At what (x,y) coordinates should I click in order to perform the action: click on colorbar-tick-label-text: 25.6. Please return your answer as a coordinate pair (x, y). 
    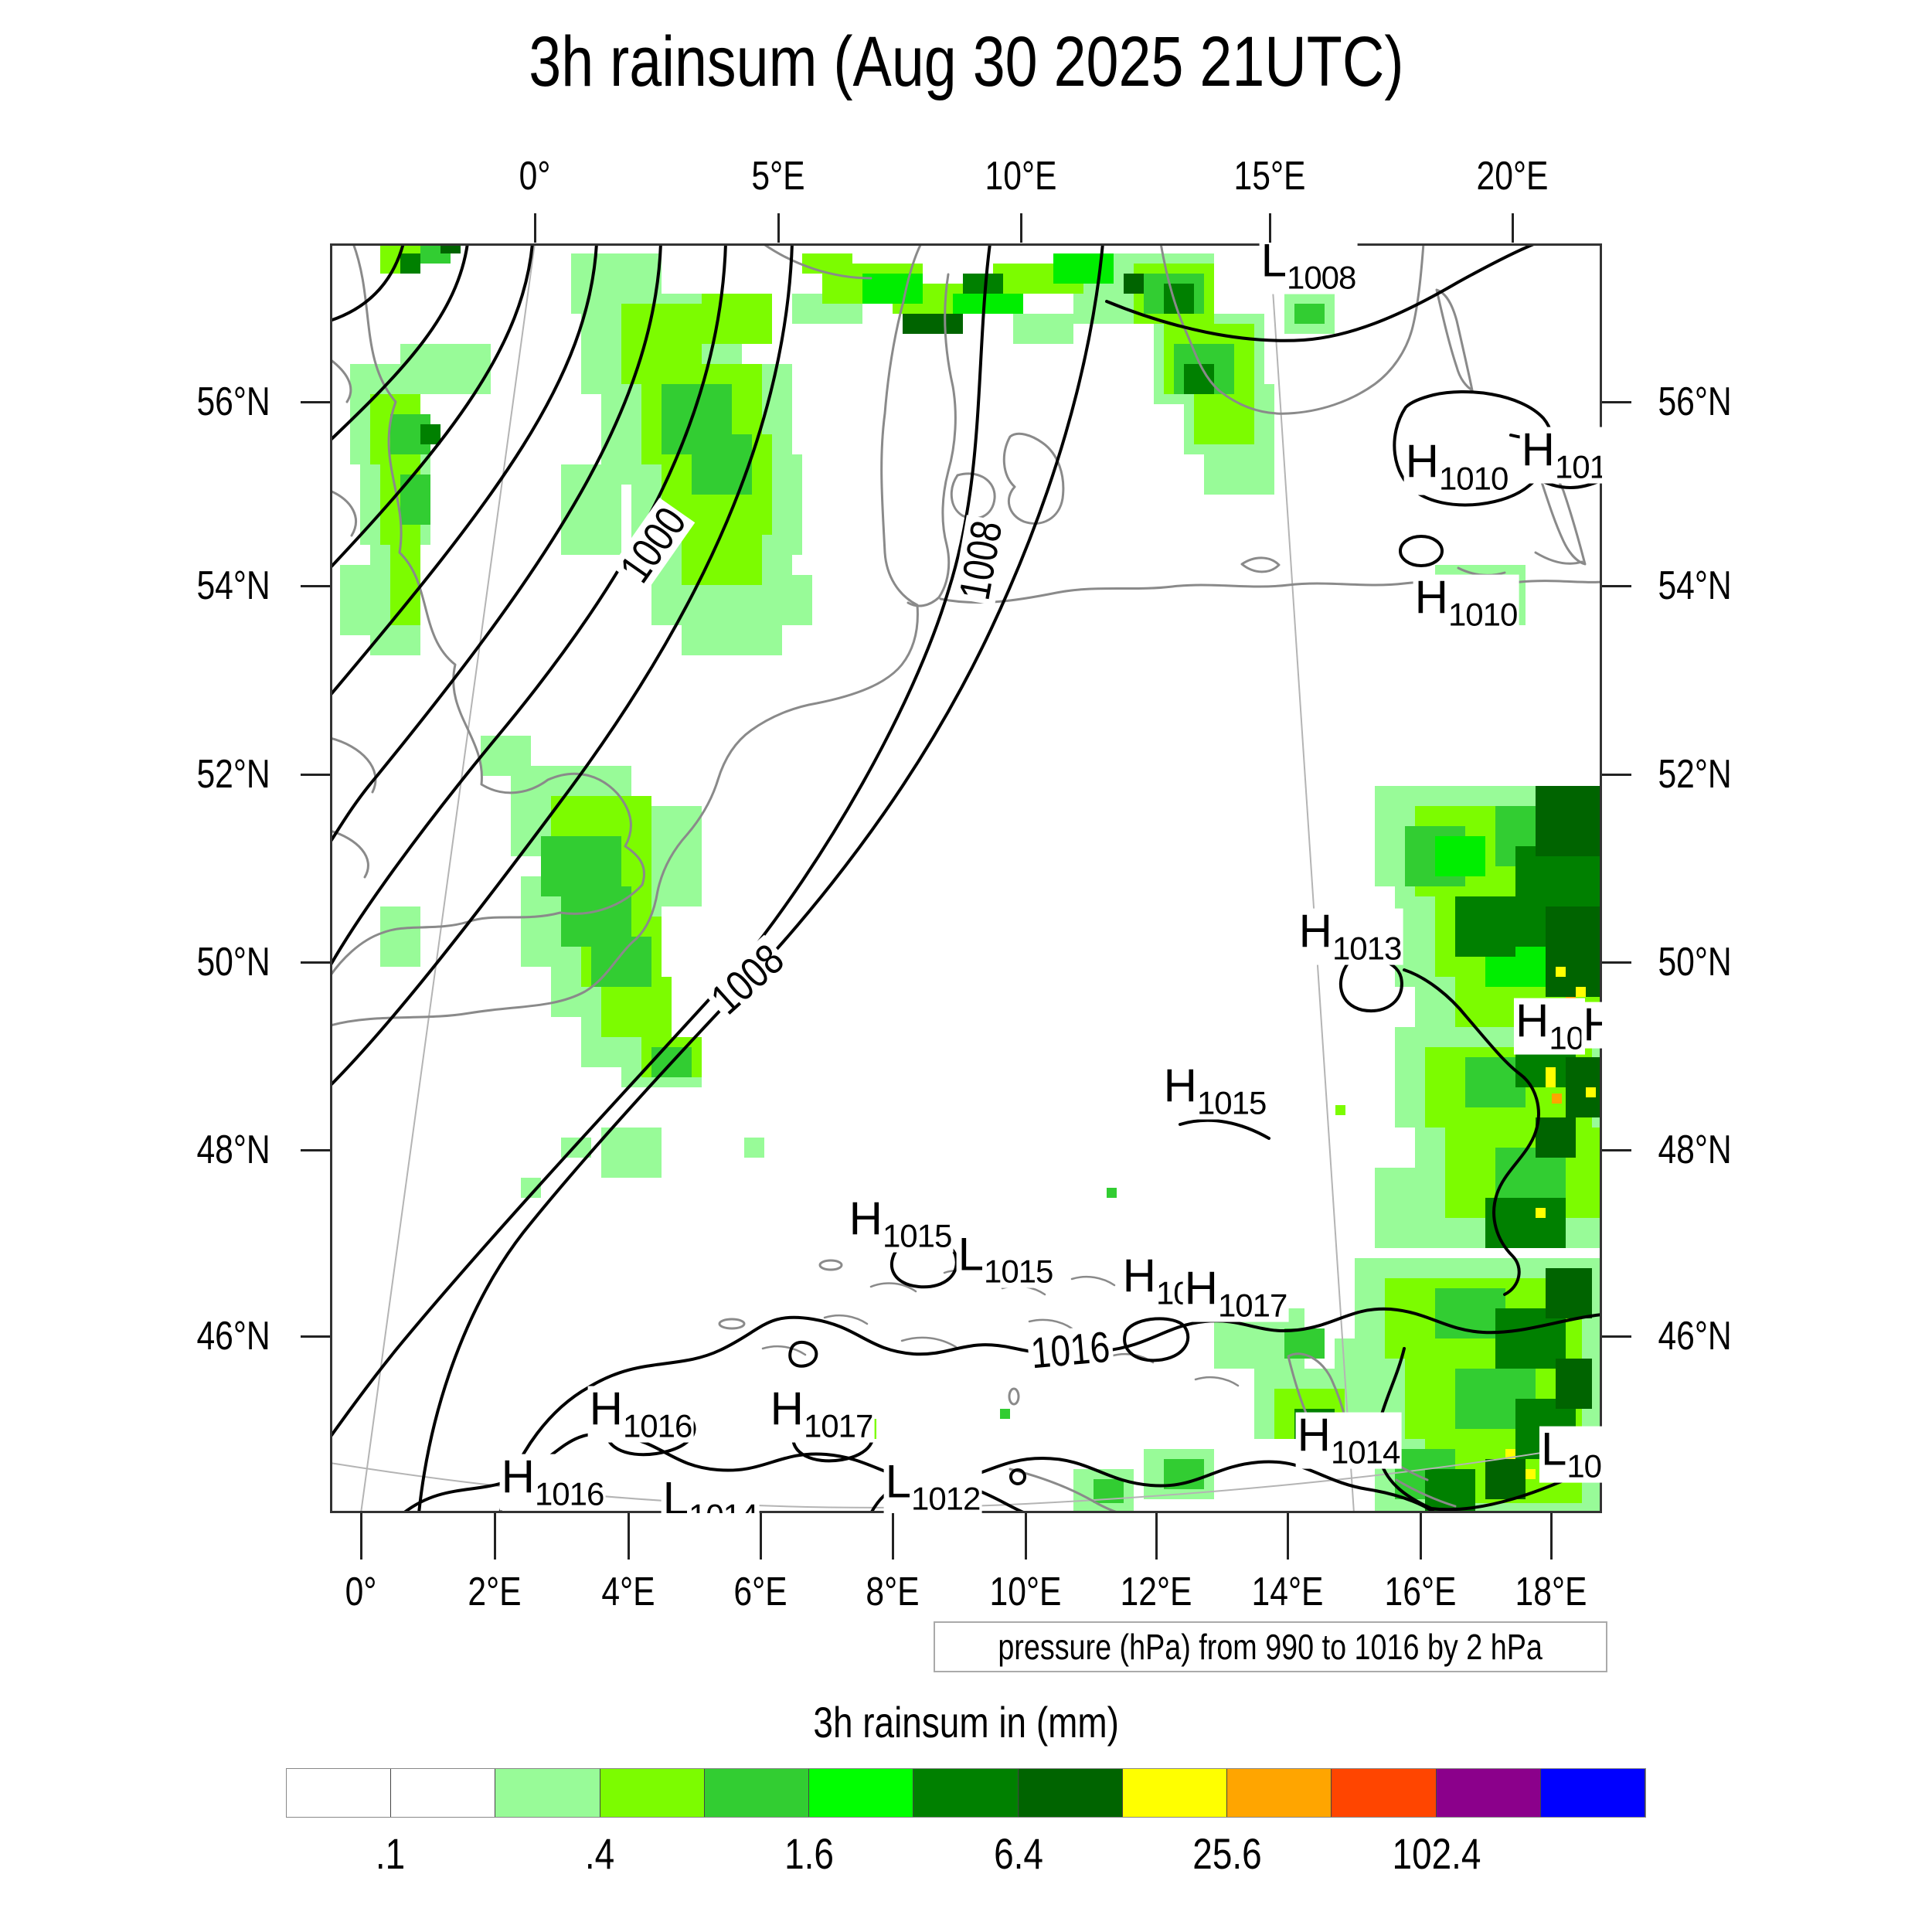
    Looking at the image, I should click on (1227, 1854).